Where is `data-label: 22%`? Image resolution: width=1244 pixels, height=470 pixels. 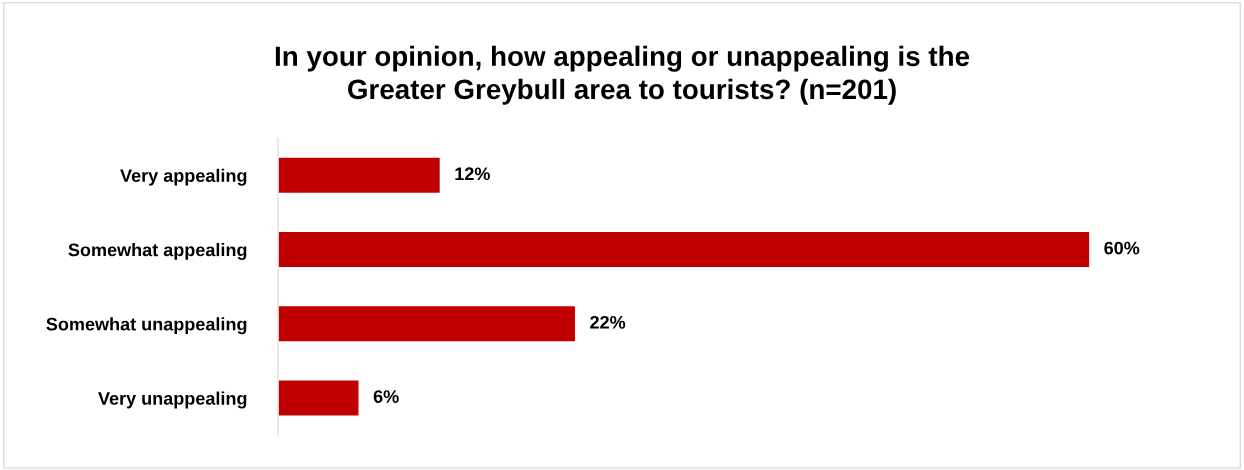 data-label: 22% is located at coordinates (608, 322).